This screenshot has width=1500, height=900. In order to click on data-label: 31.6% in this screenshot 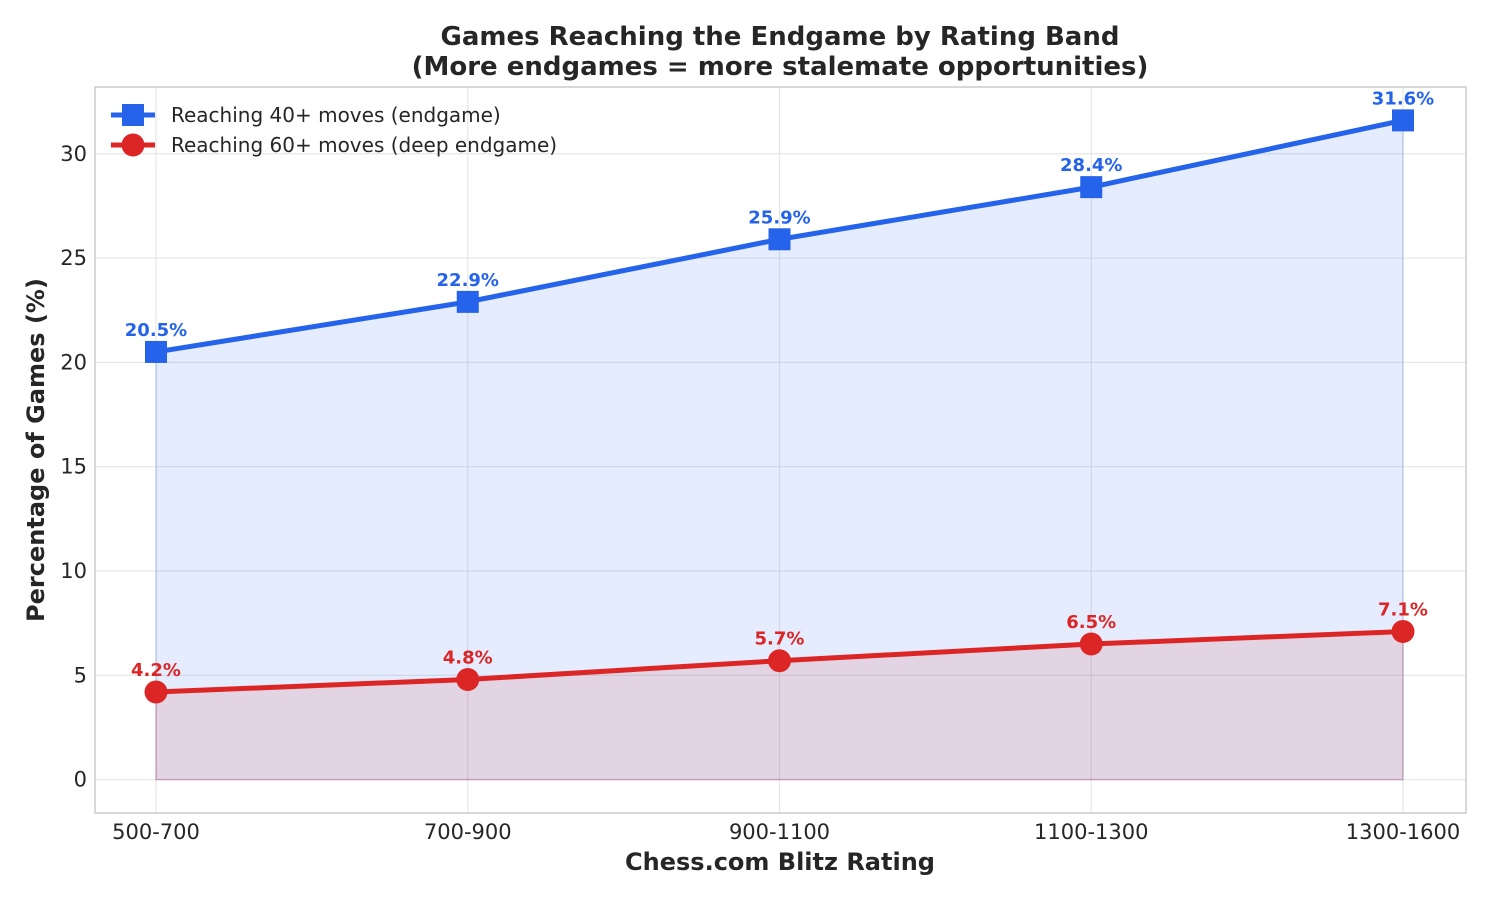, I will do `click(1403, 98)`.